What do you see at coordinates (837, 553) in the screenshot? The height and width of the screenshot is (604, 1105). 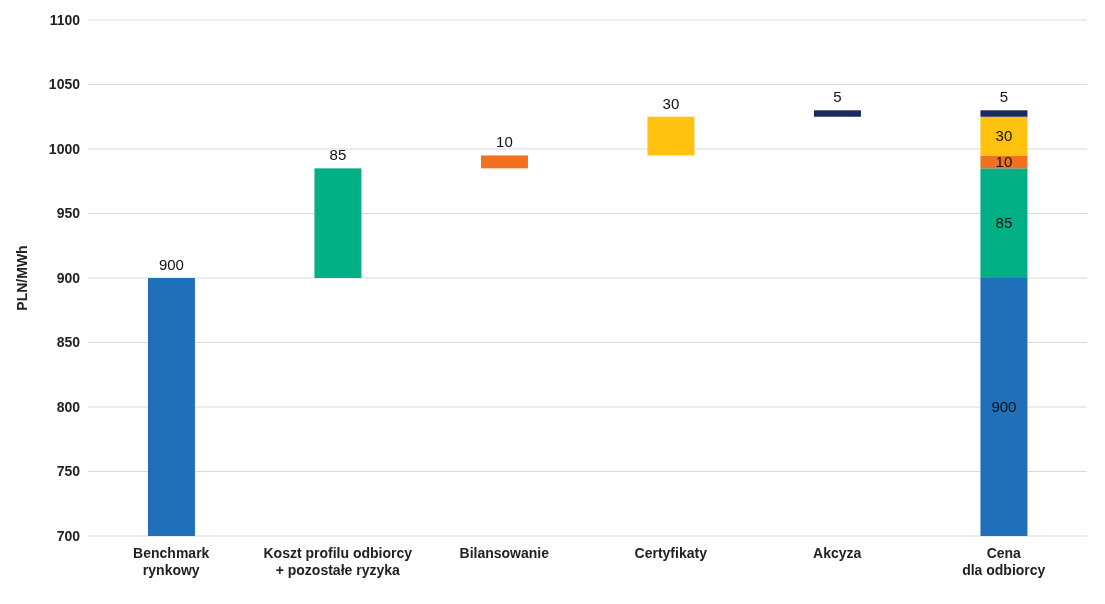 I see `x-tick-label: Akcyza` at bounding box center [837, 553].